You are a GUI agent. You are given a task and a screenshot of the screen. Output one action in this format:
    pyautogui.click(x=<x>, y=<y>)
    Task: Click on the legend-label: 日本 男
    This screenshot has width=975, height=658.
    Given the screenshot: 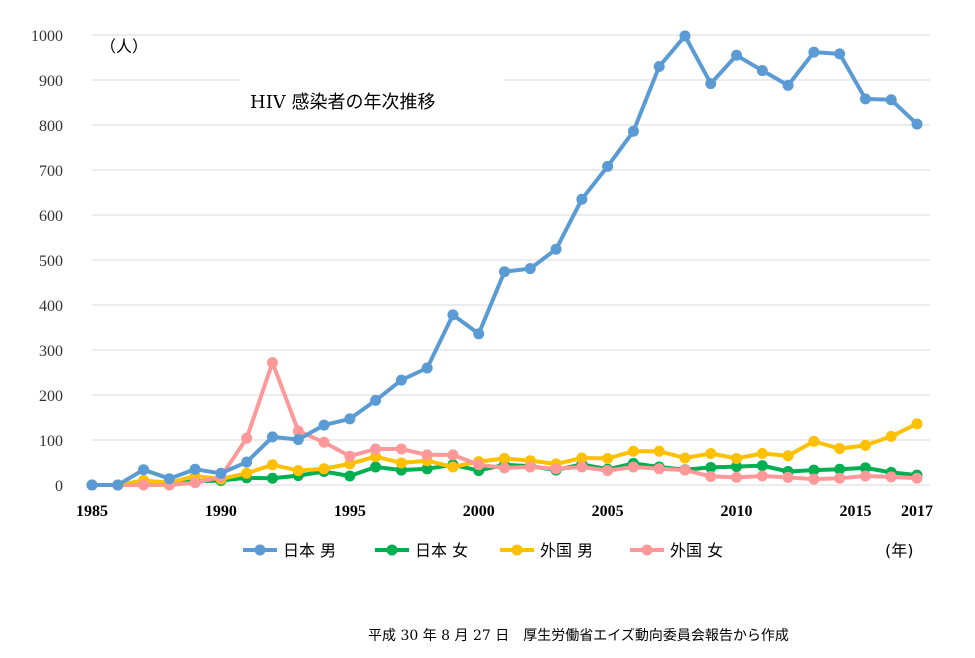 What is the action you would take?
    pyautogui.click(x=309, y=550)
    